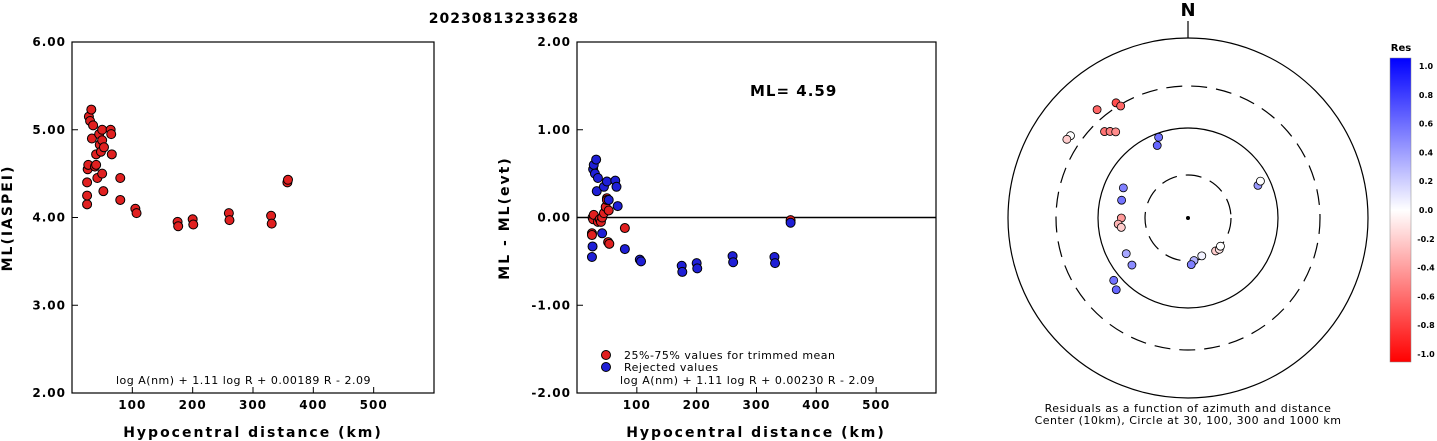 Image resolution: width=1437 pixels, height=441 pixels. What do you see at coordinates (1426, 181) in the screenshot?
I see `colorbar-tick-label: 0.2` at bounding box center [1426, 181].